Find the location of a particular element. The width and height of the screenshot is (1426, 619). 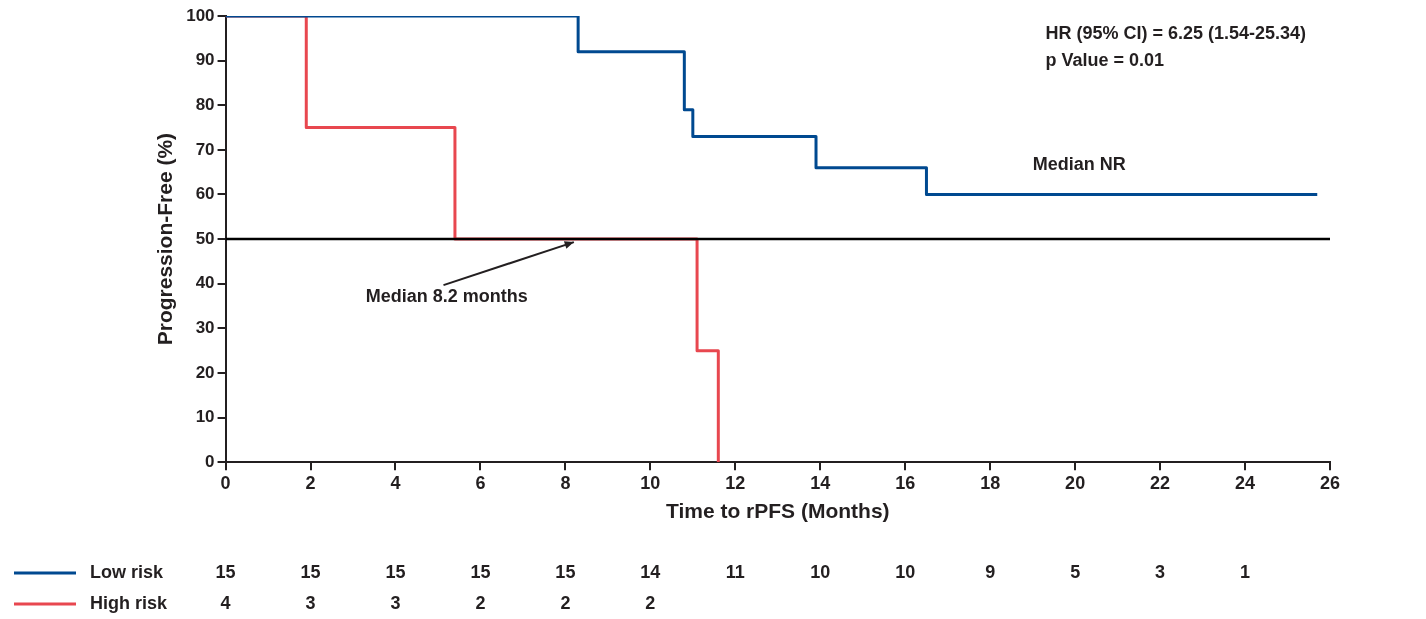

y-tick-label: 30 is located at coordinates (205, 328).